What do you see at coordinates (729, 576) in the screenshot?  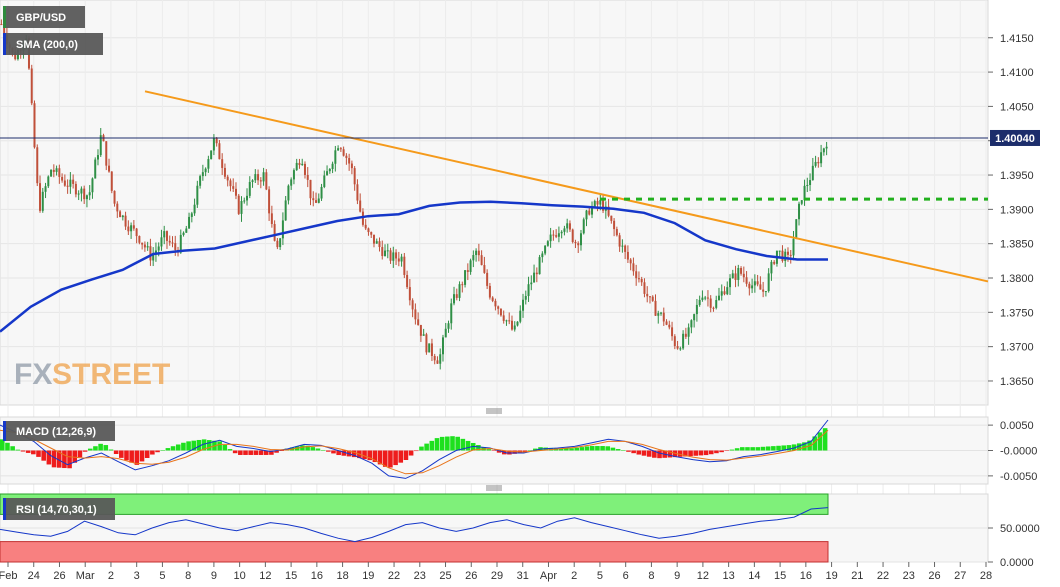 I see `time-tick-label: 13` at bounding box center [729, 576].